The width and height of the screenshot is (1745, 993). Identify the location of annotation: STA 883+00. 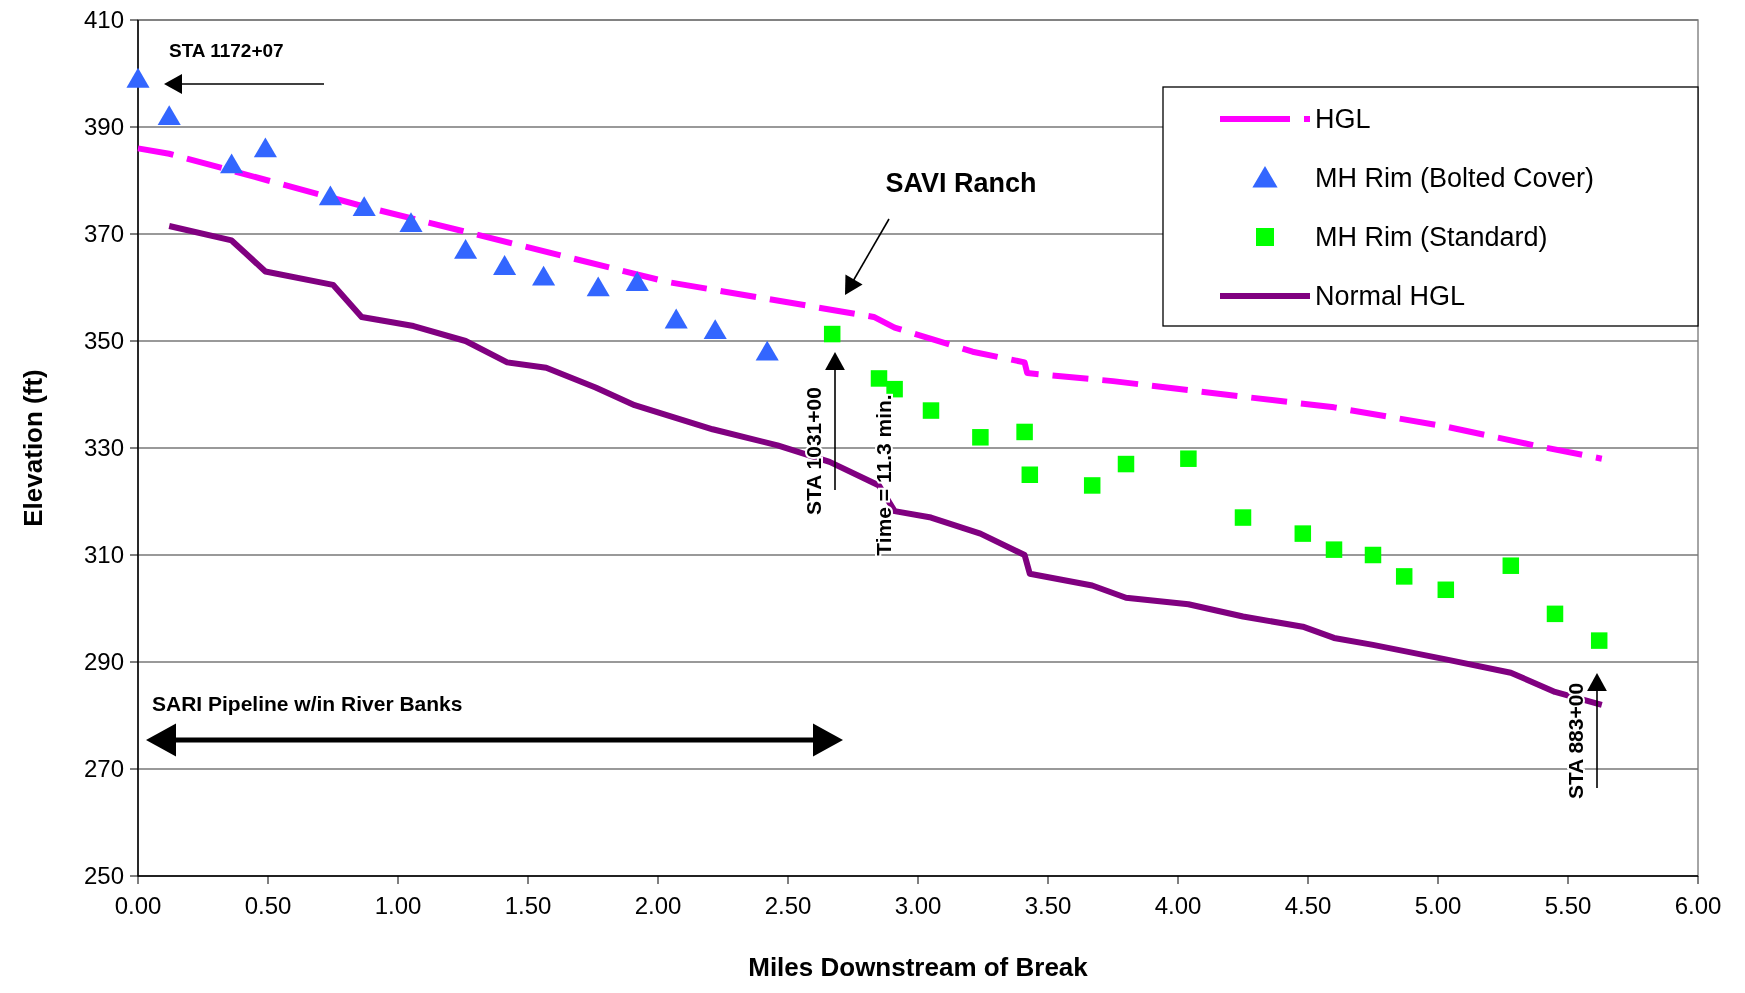
(1576, 741).